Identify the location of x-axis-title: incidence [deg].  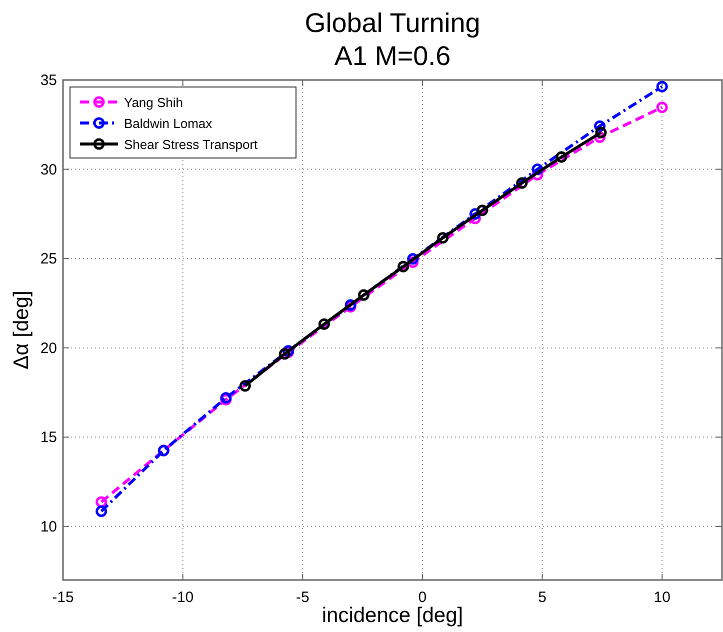
(393, 615).